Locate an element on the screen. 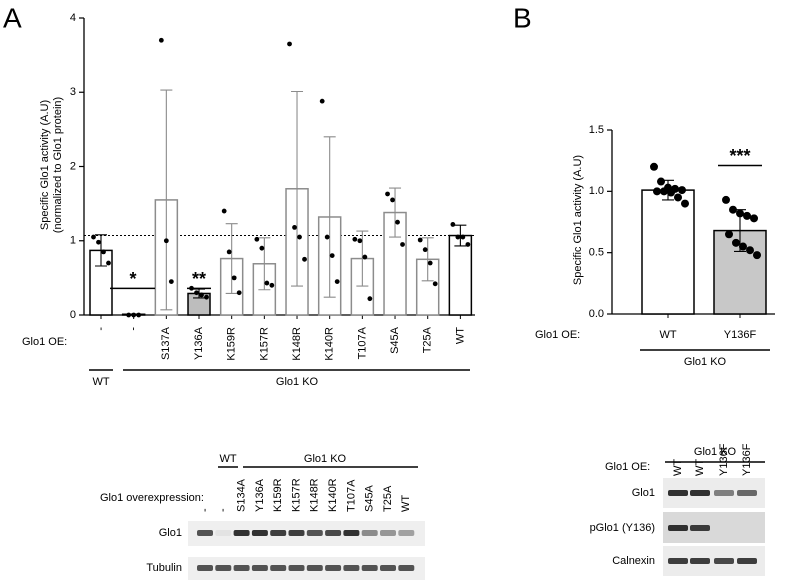 Image resolution: width=796 pixels, height=586 pixels. x-tick-label: S45A is located at coordinates (395, 340).